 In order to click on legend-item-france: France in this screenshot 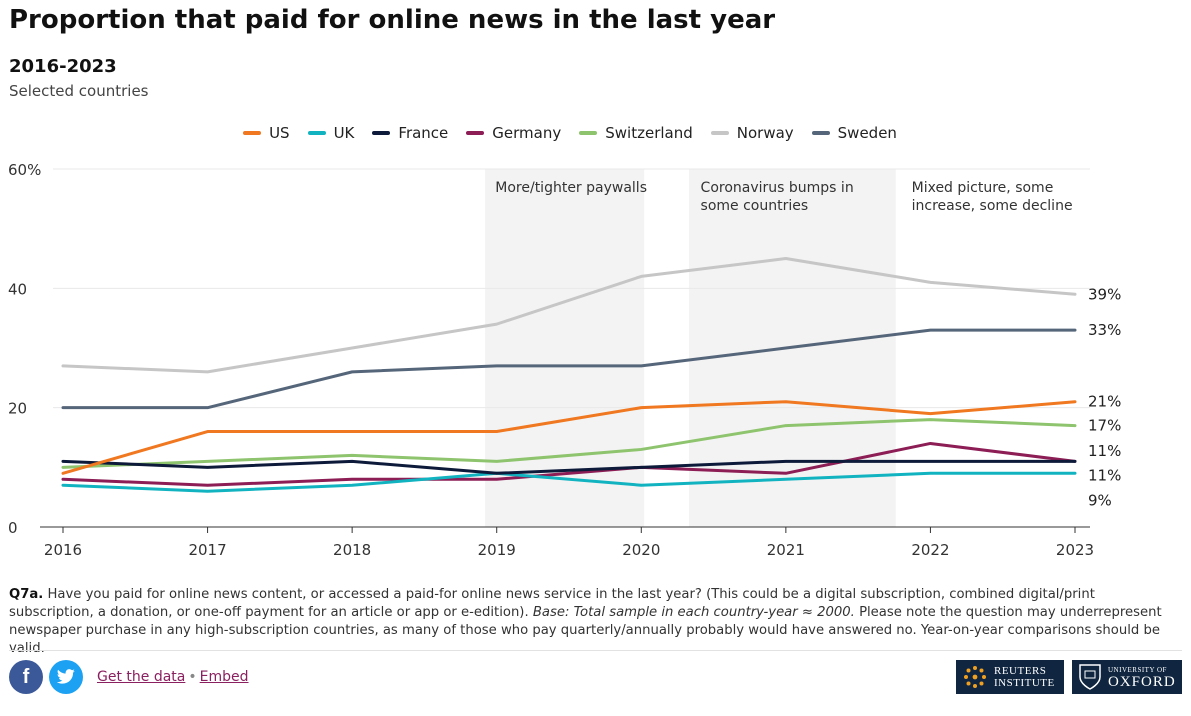, I will do `click(410, 133)`.